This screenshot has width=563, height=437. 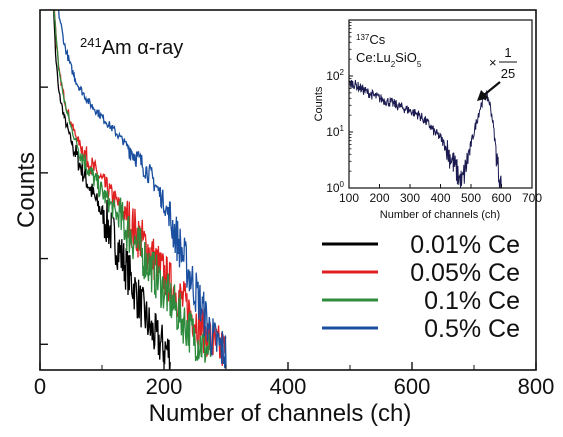 I want to click on inset-series-group, so click(x=425, y=133).